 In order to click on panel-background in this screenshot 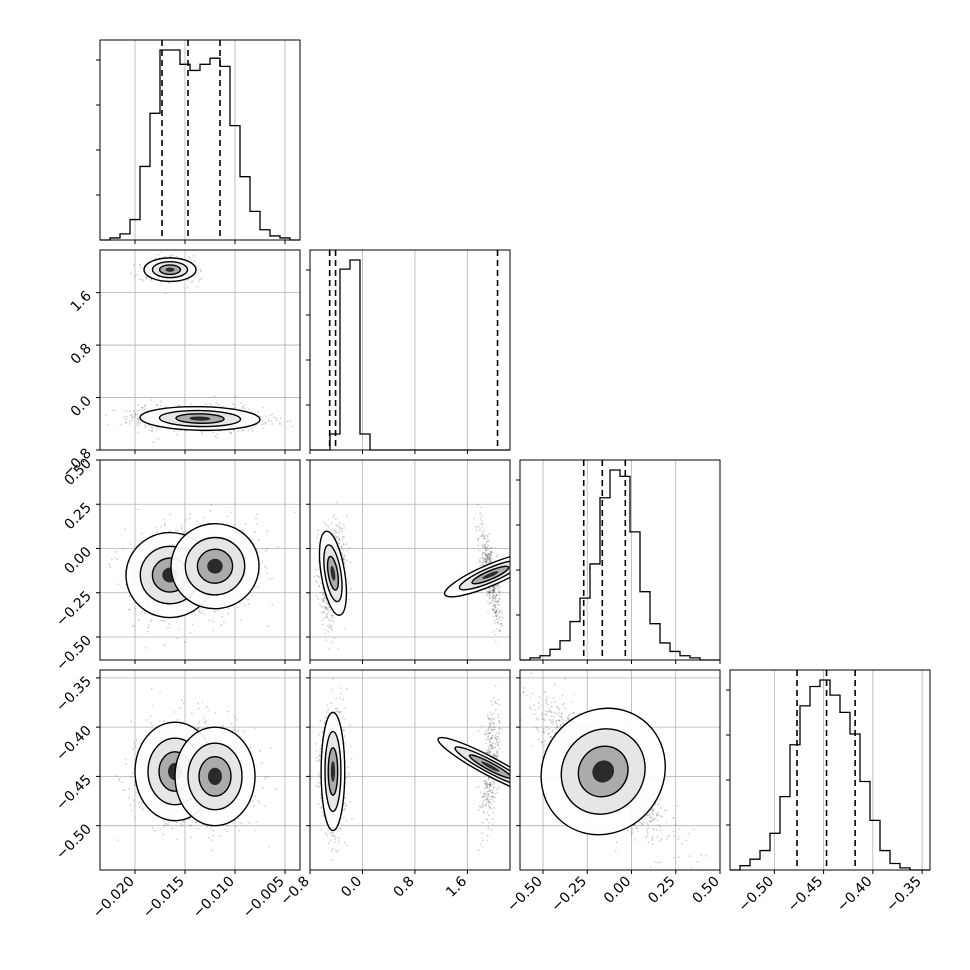, I will do `click(410, 560)`.